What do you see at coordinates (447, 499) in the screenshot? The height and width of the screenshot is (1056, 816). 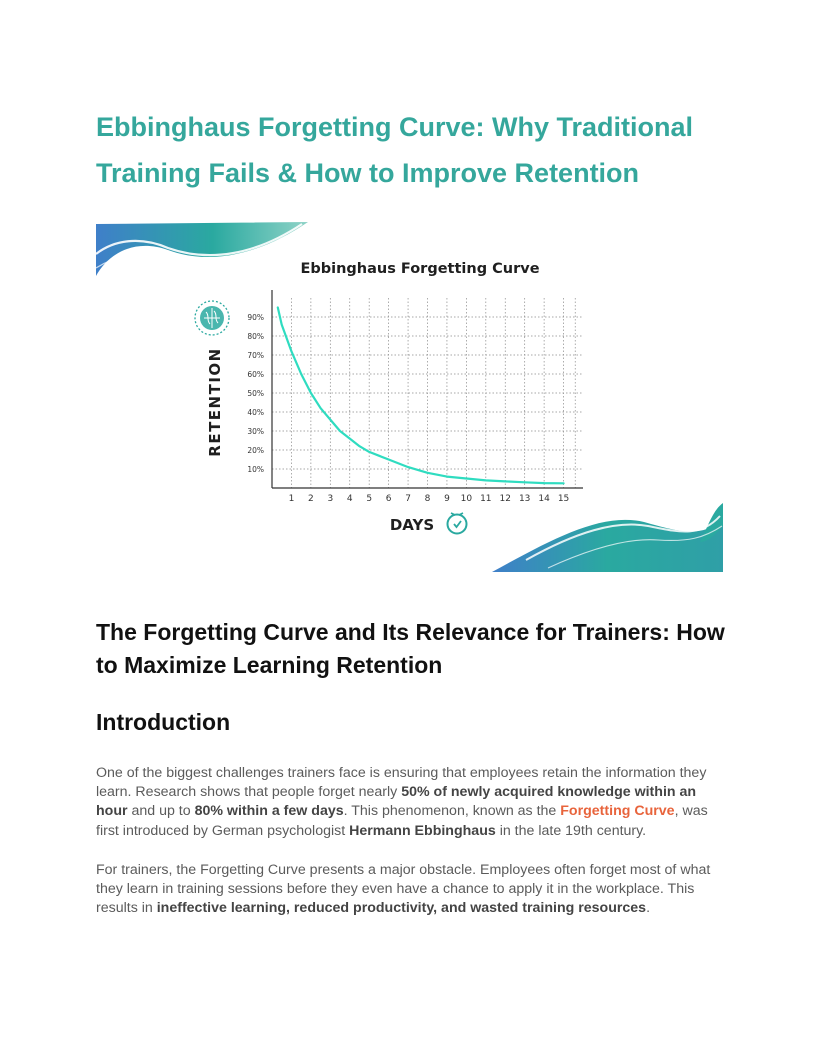 I see `x-tick-label: 9` at bounding box center [447, 499].